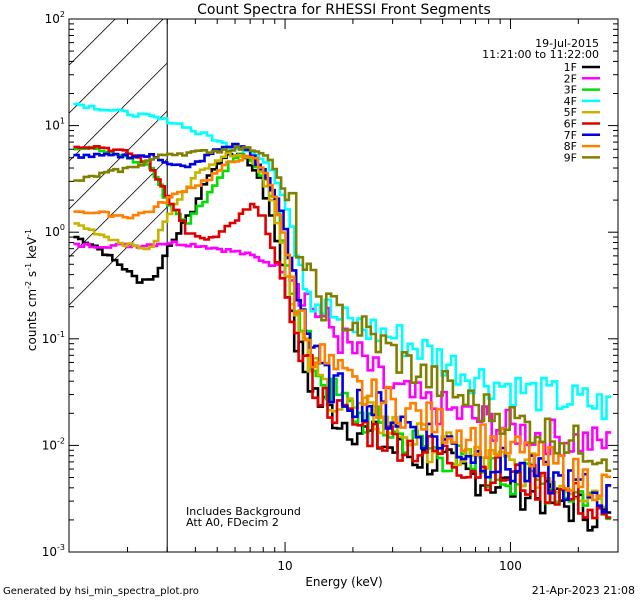 The height and width of the screenshot is (600, 640). I want to click on footer-timestamp: 21-Apr-2023 21:08, so click(583, 590).